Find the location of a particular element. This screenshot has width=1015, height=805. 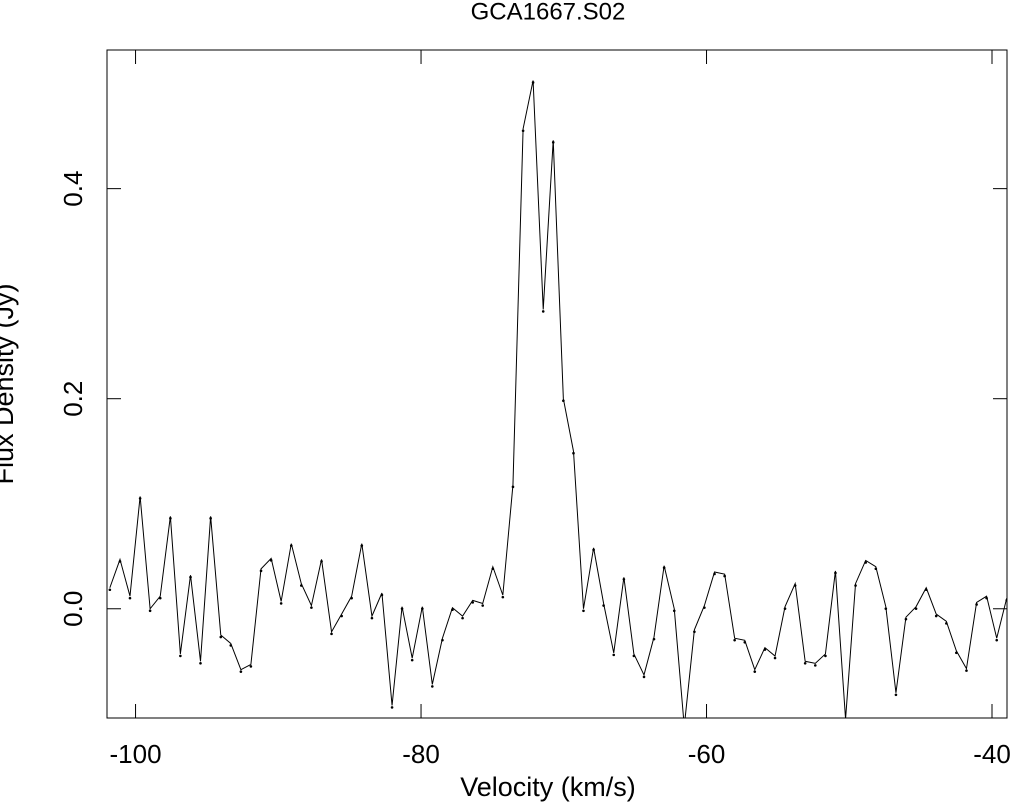

x-tick-label: -80 is located at coordinates (421, 754).